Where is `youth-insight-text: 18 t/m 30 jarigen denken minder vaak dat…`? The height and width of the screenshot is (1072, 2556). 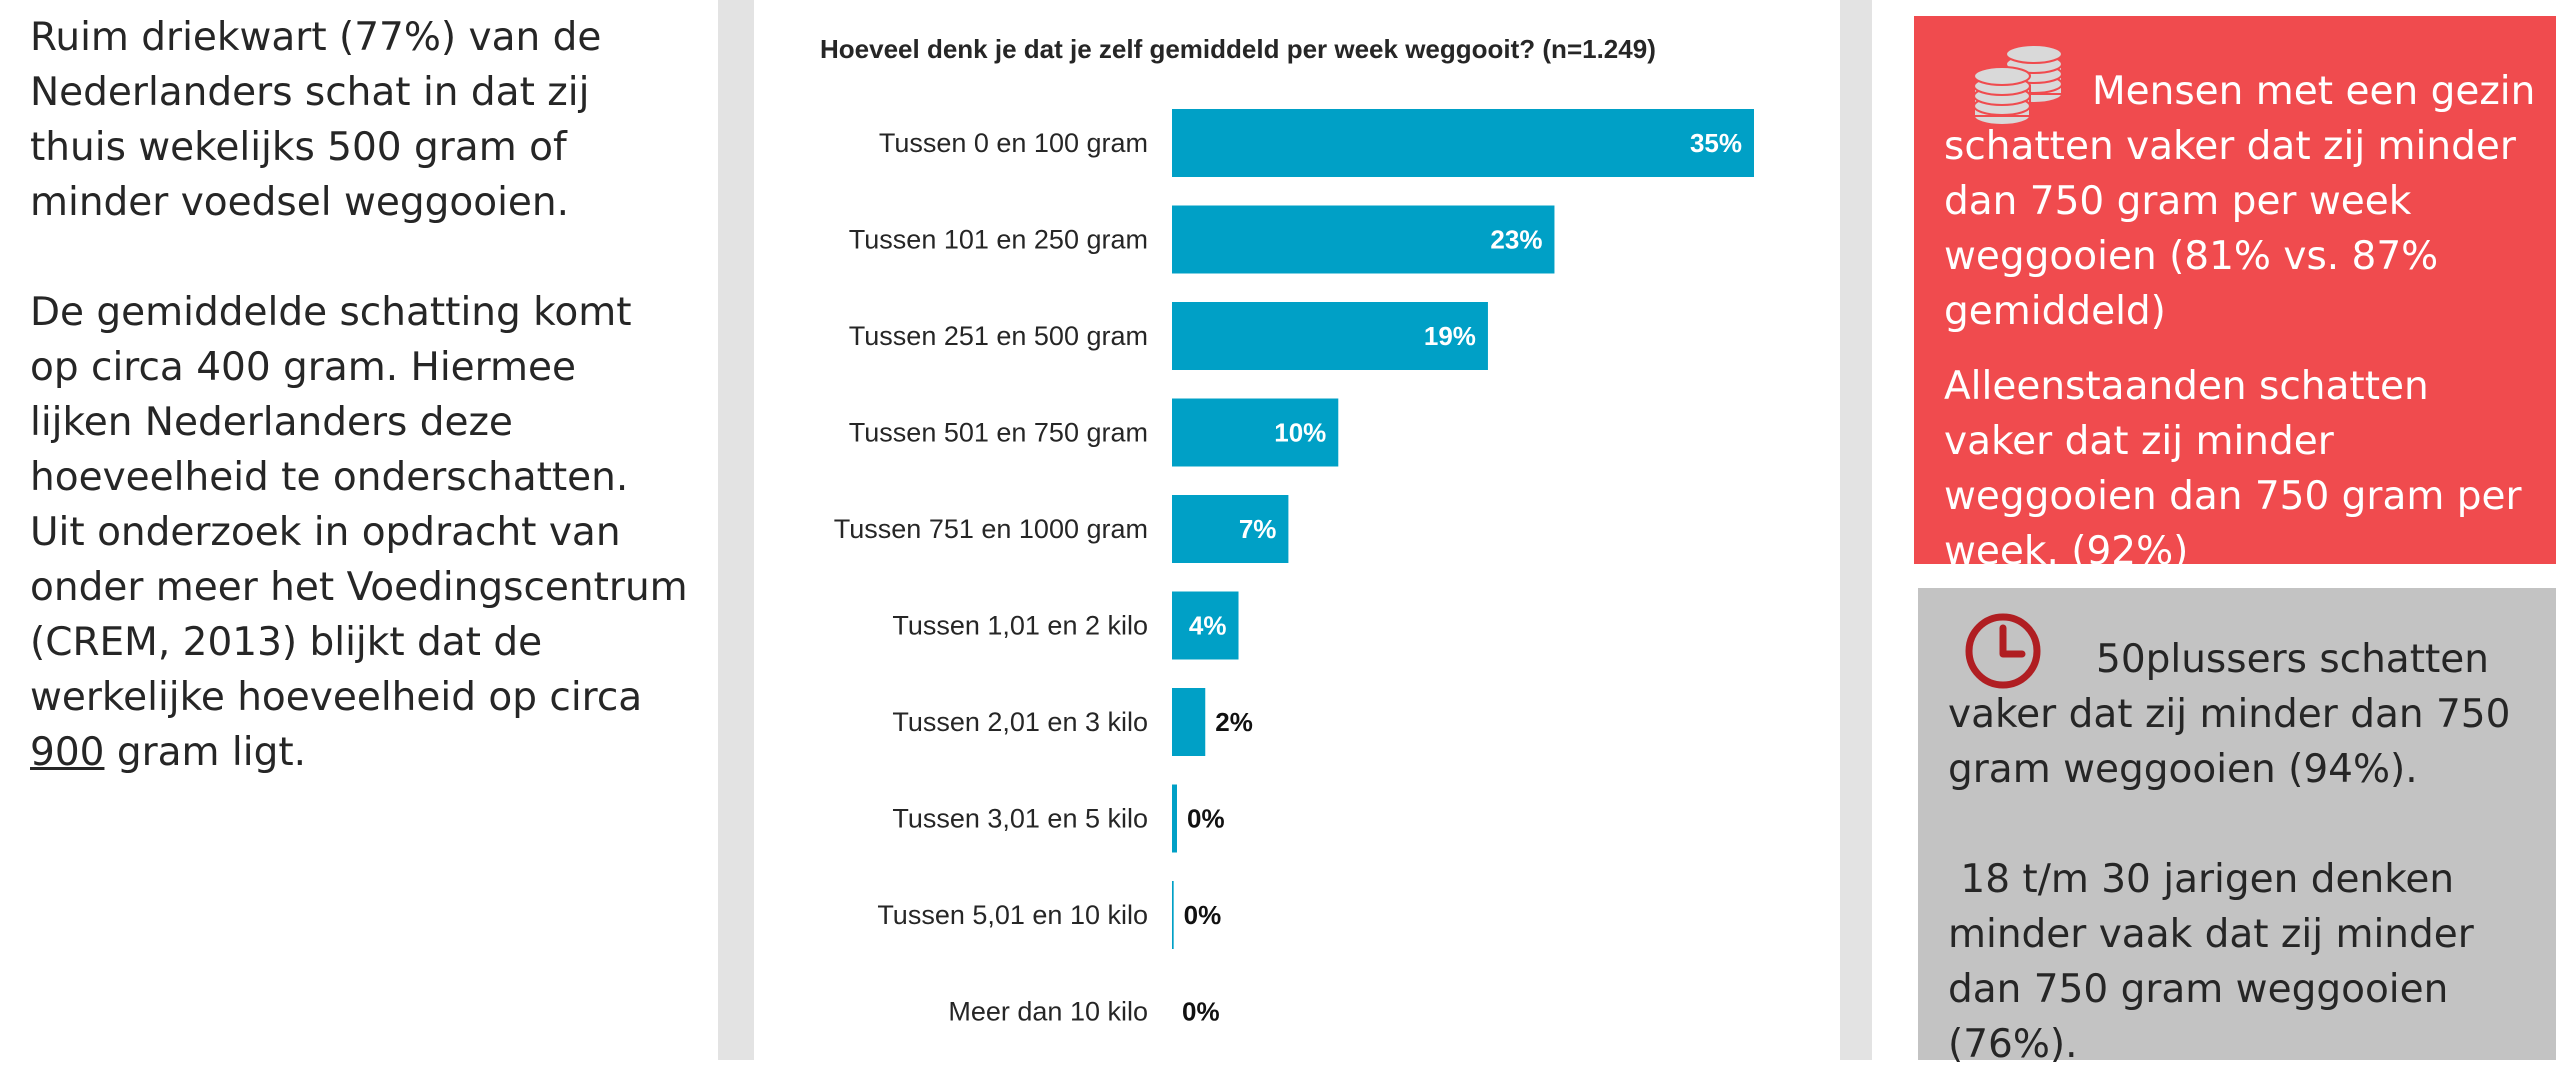 youth-insight-text: 18 t/m 30 jarigen denken minder vaak dat… is located at coordinates (2247, 962).